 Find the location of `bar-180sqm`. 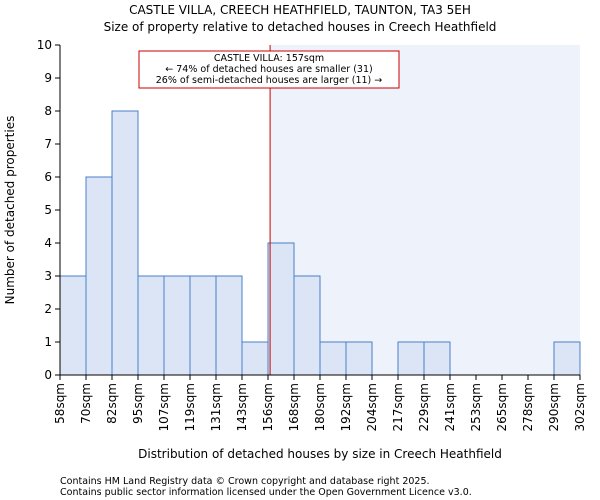

bar-180sqm is located at coordinates (333, 358).